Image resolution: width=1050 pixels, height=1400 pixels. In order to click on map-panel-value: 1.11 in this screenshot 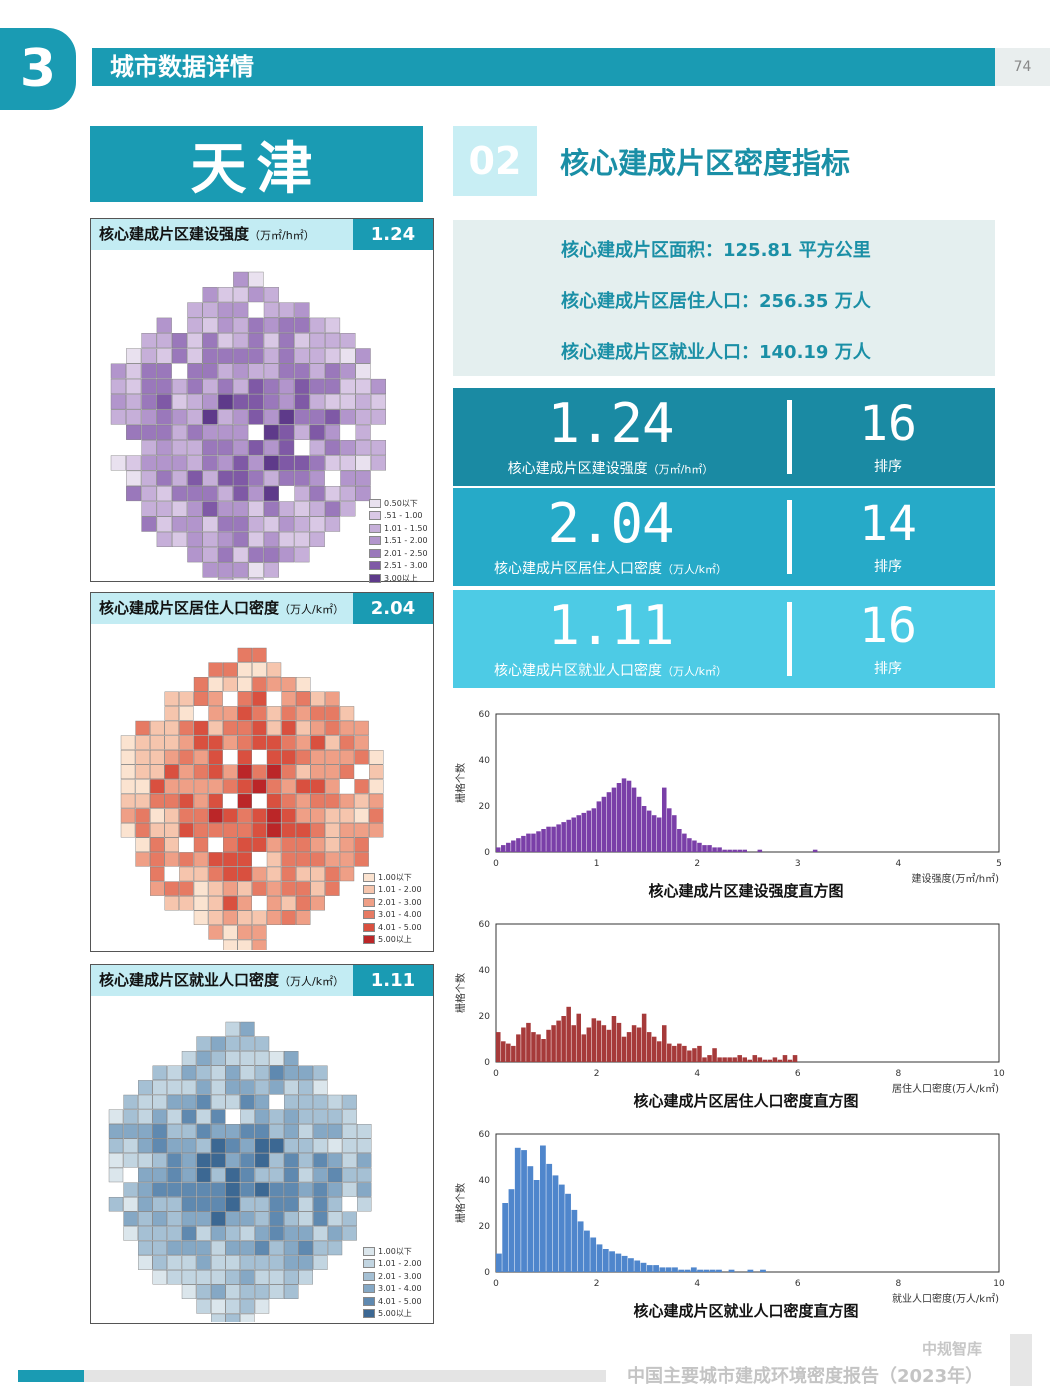, I will do `click(393, 980)`.